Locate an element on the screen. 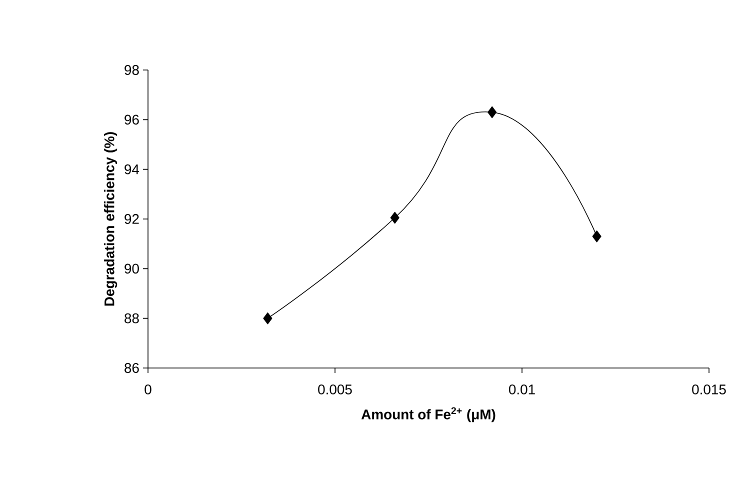 This screenshot has width=754, height=477. y-tick-label: 96 is located at coordinates (131, 119).